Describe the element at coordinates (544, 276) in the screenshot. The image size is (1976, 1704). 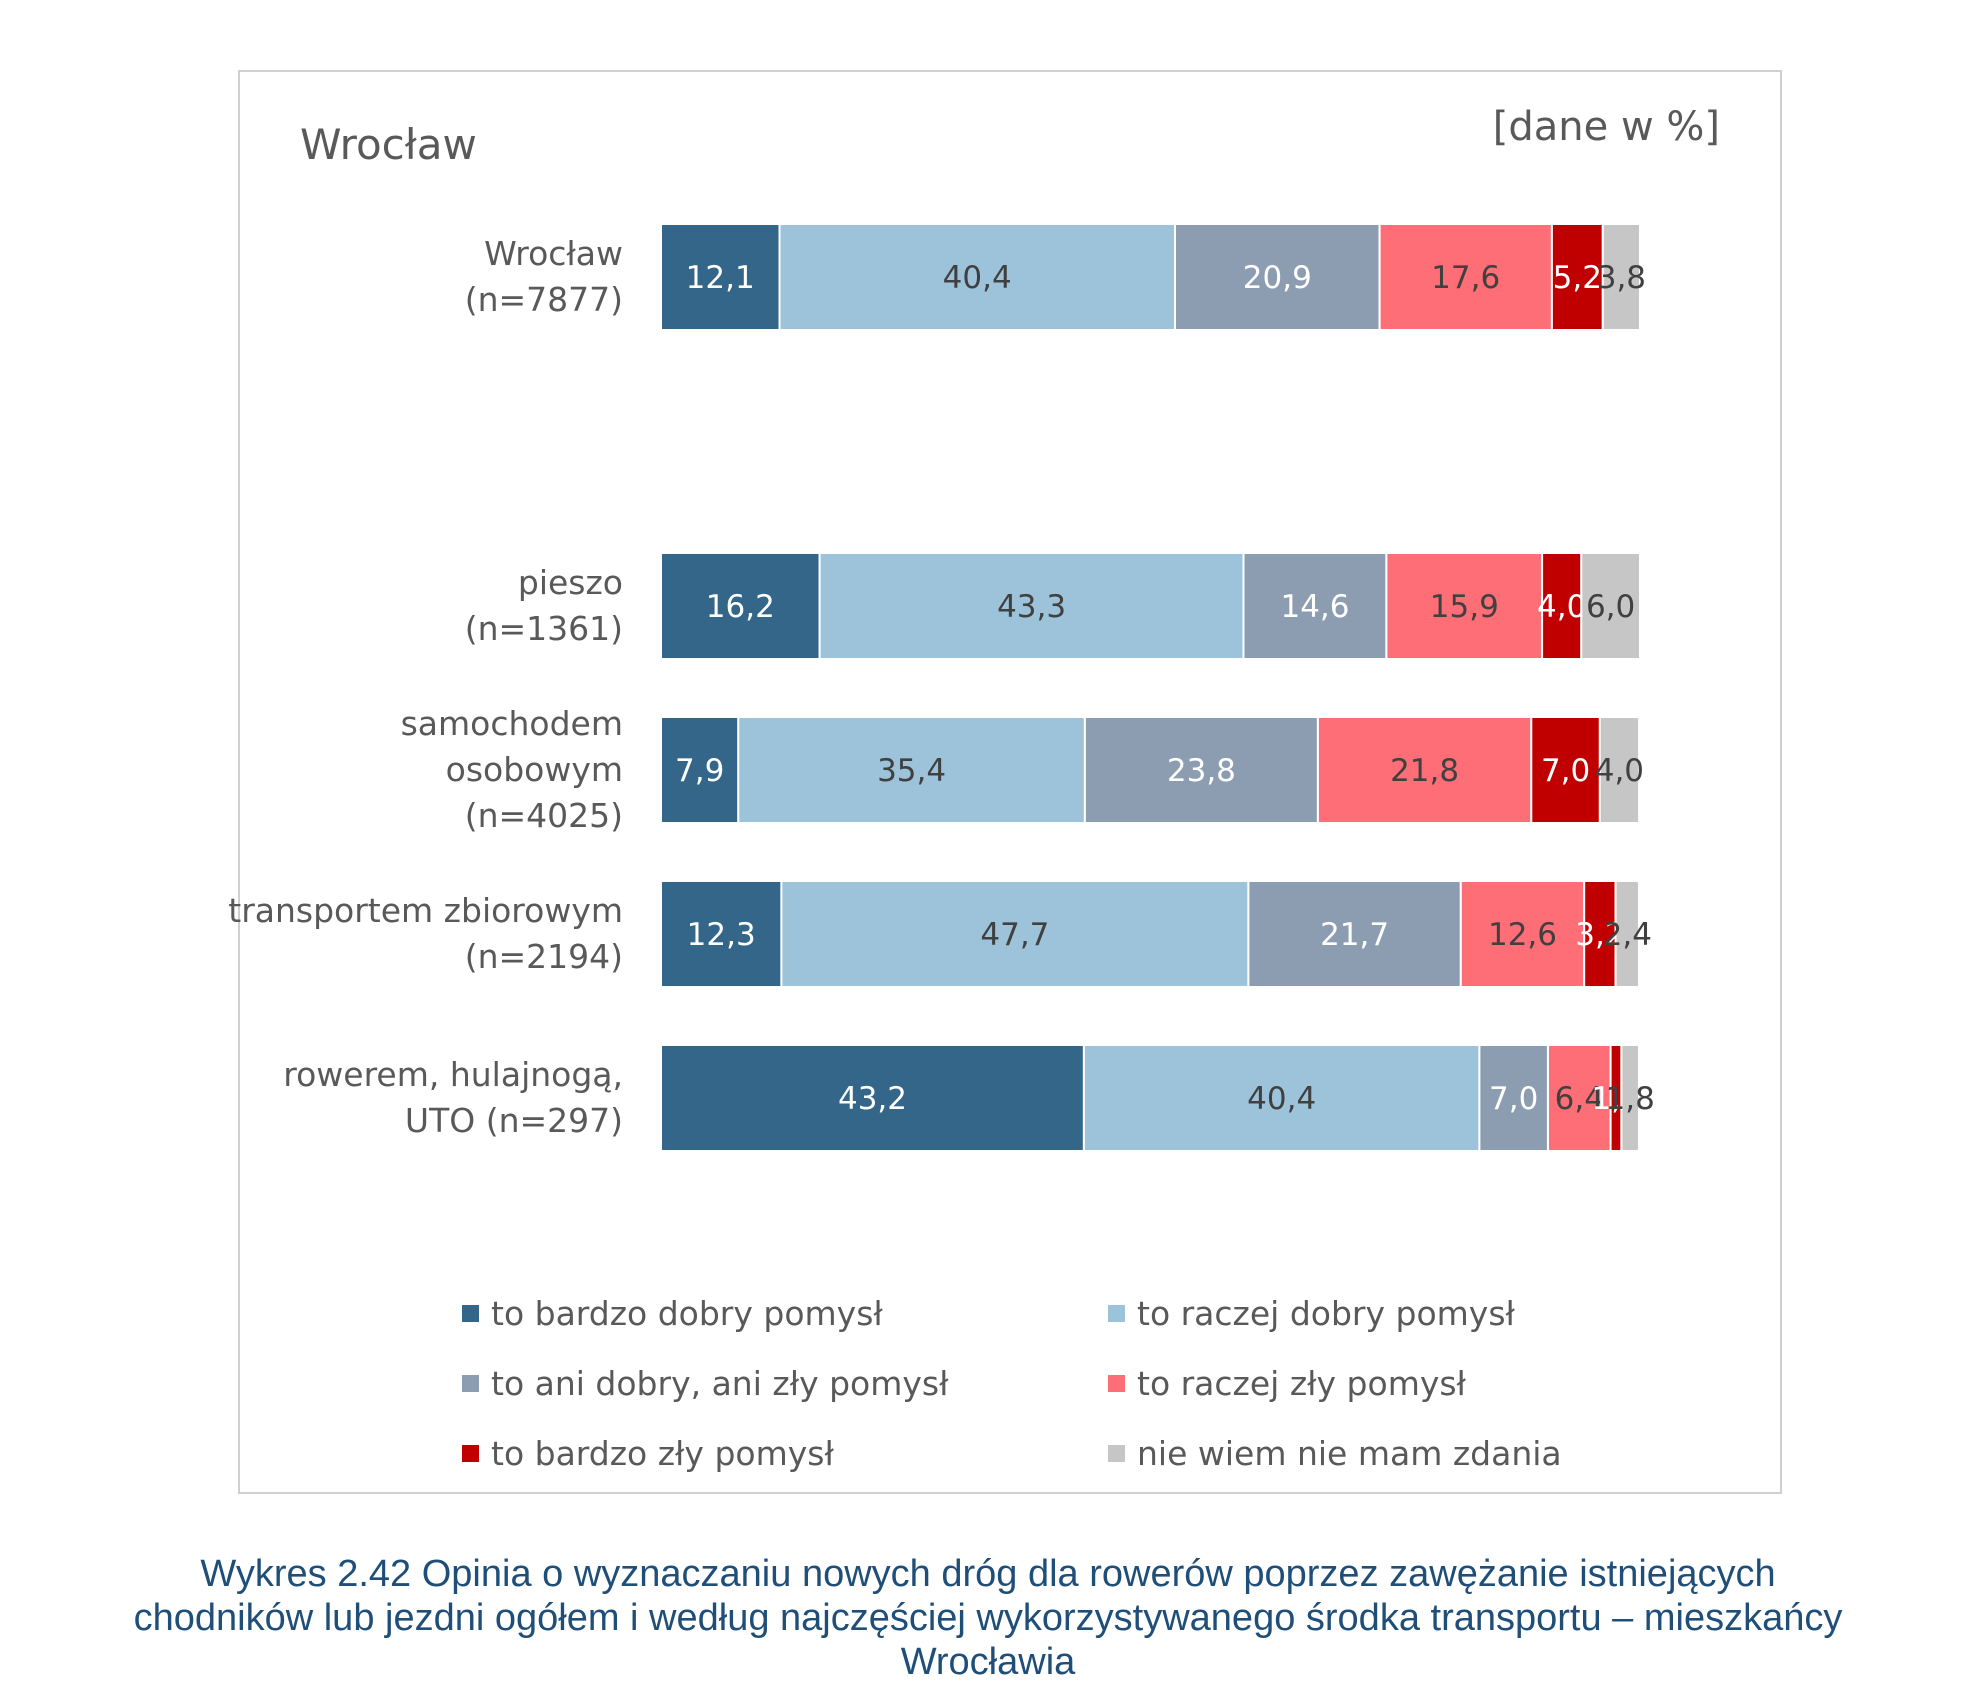
I see `category-label: Wrocław (n=7877)` at that location.